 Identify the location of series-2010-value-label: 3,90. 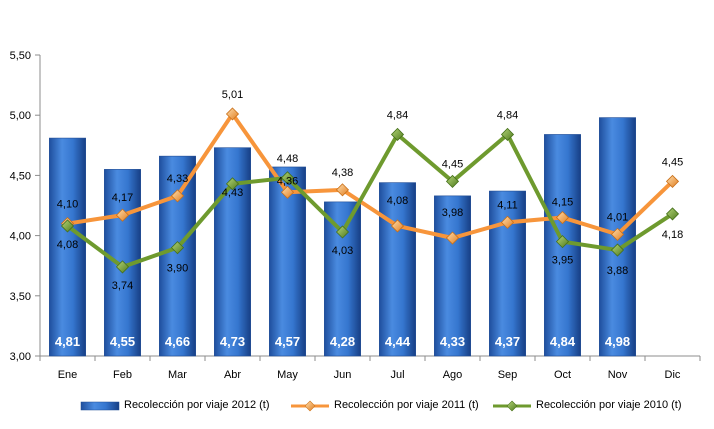
(177, 269).